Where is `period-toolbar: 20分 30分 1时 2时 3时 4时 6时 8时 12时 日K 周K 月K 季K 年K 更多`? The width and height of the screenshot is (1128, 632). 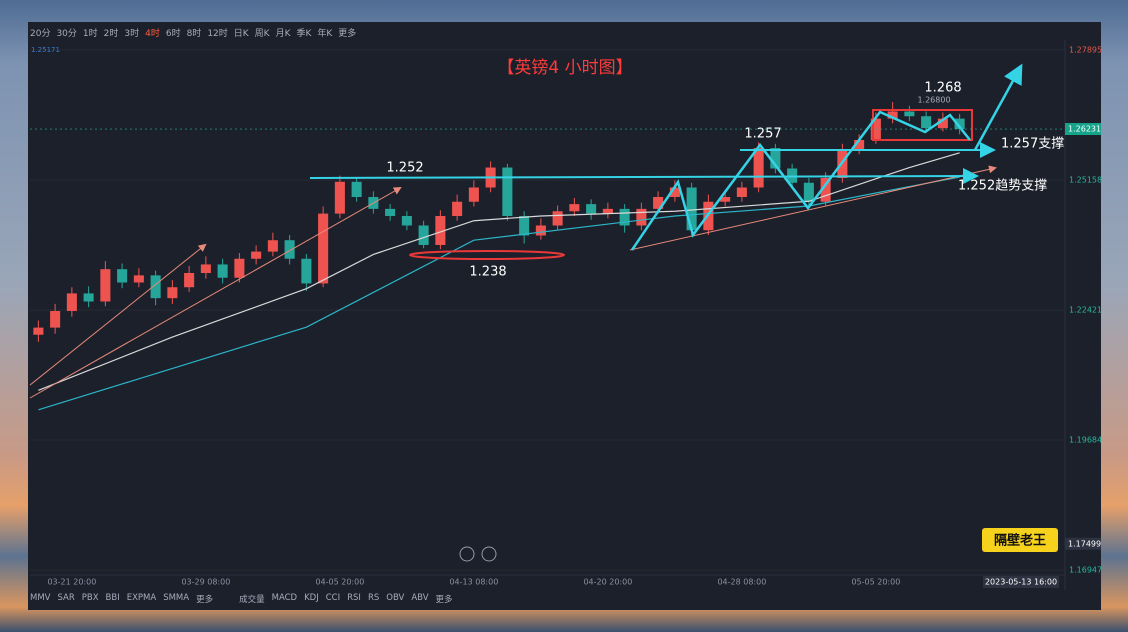
period-toolbar: 20分 30分 1时 2时 3时 4时 6时 8时 12时 日K 周K 月K 季K 年K 更多 is located at coordinates (193, 32).